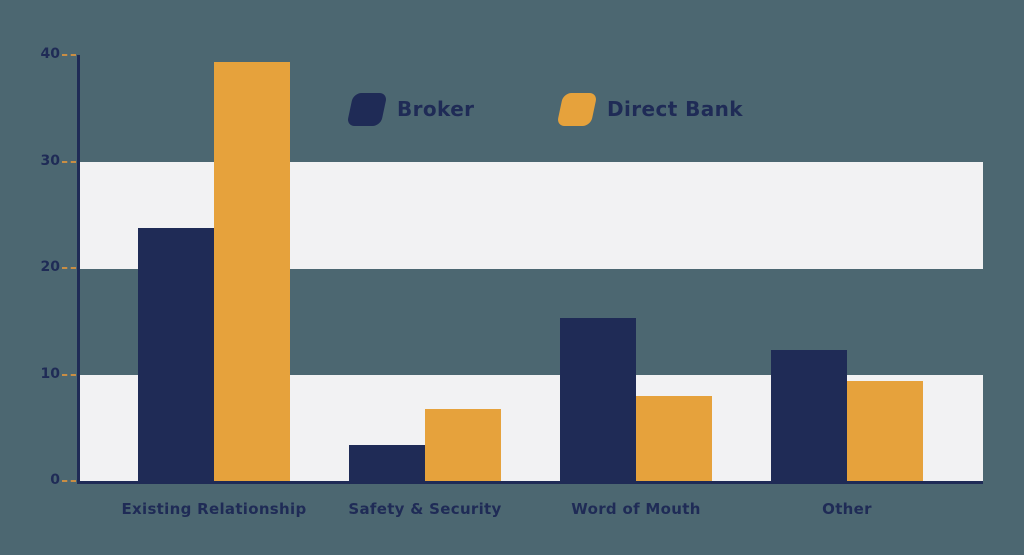  What do you see at coordinates (512, 109) in the screenshot?
I see `chart-legend: Broker Direct Bank` at bounding box center [512, 109].